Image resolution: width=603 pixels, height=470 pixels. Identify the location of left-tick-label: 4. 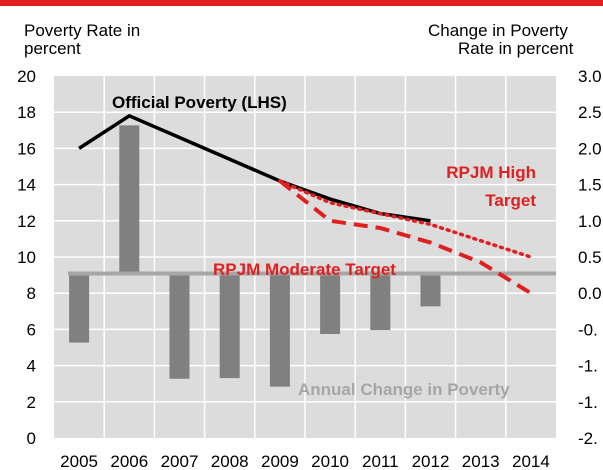
(31, 366).